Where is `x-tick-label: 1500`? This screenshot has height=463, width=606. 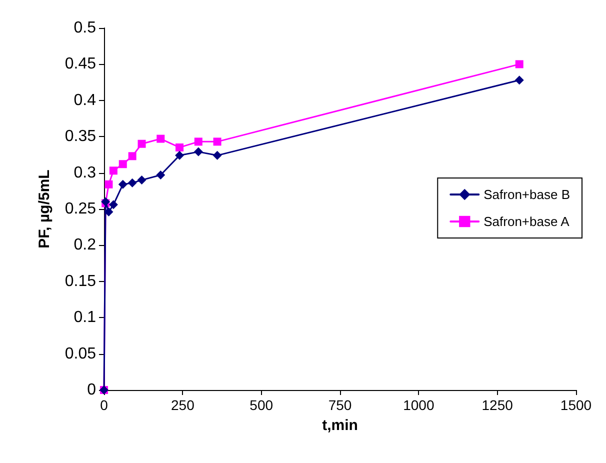
x-tick-label: 1500 is located at coordinates (576, 405).